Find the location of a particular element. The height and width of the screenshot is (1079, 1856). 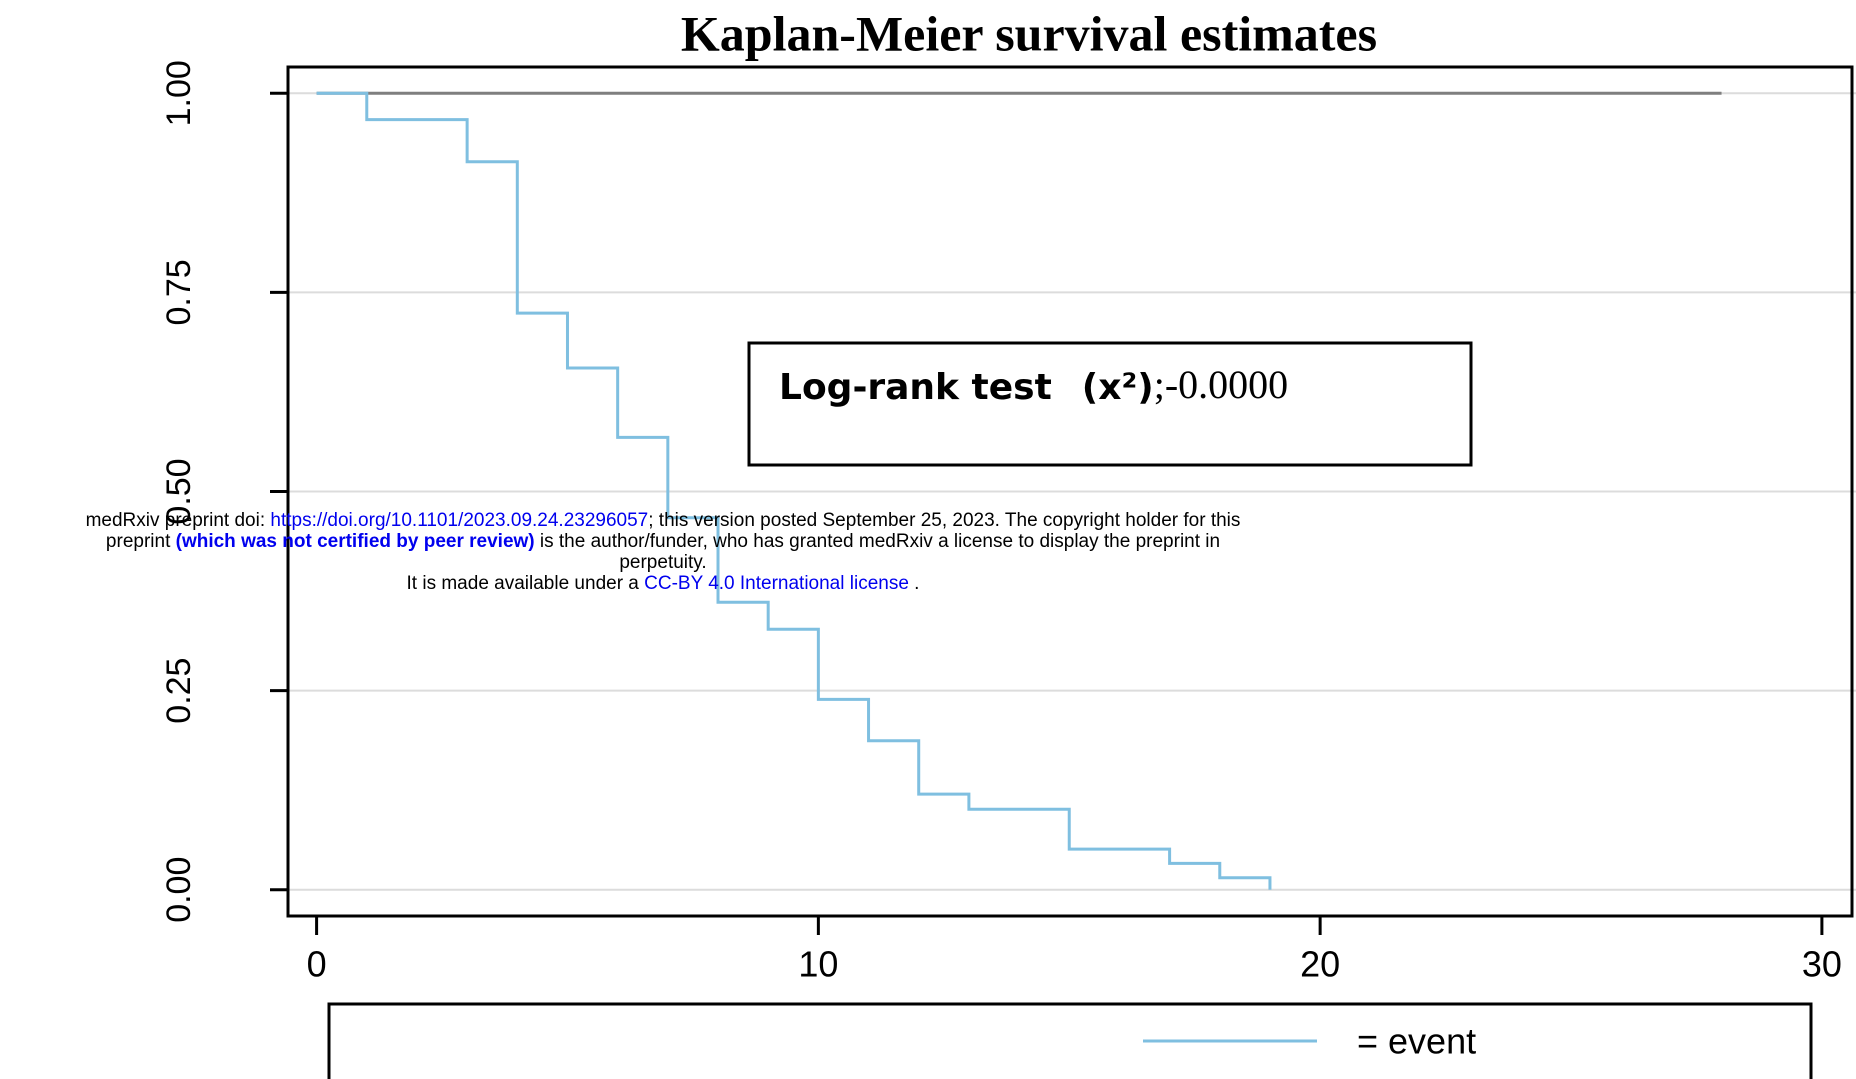

chart-title: Kaplan-Meier survival estimates is located at coordinates (1029, 33).